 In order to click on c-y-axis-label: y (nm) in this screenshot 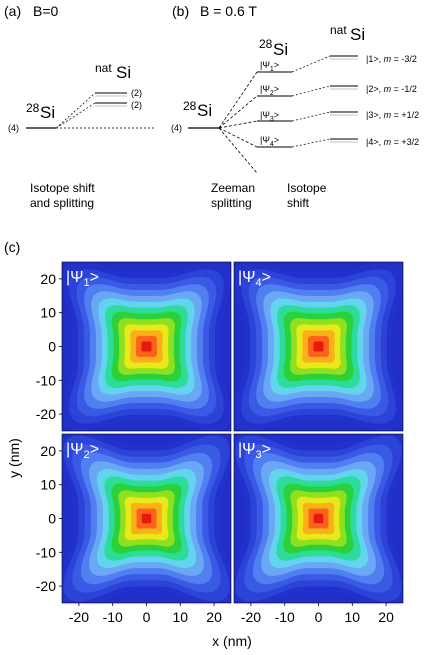, I will do `click(14, 458)`.